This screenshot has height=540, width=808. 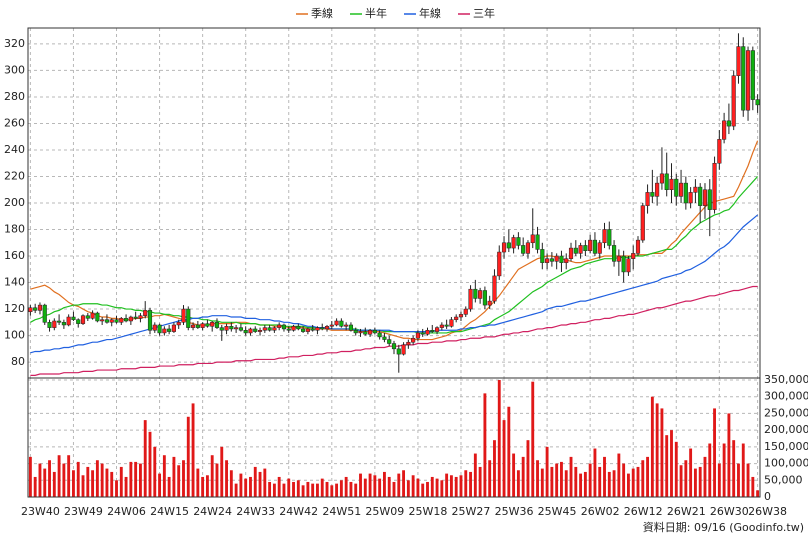 I want to click on y-tick-label: 160, so click(x=14, y=255).